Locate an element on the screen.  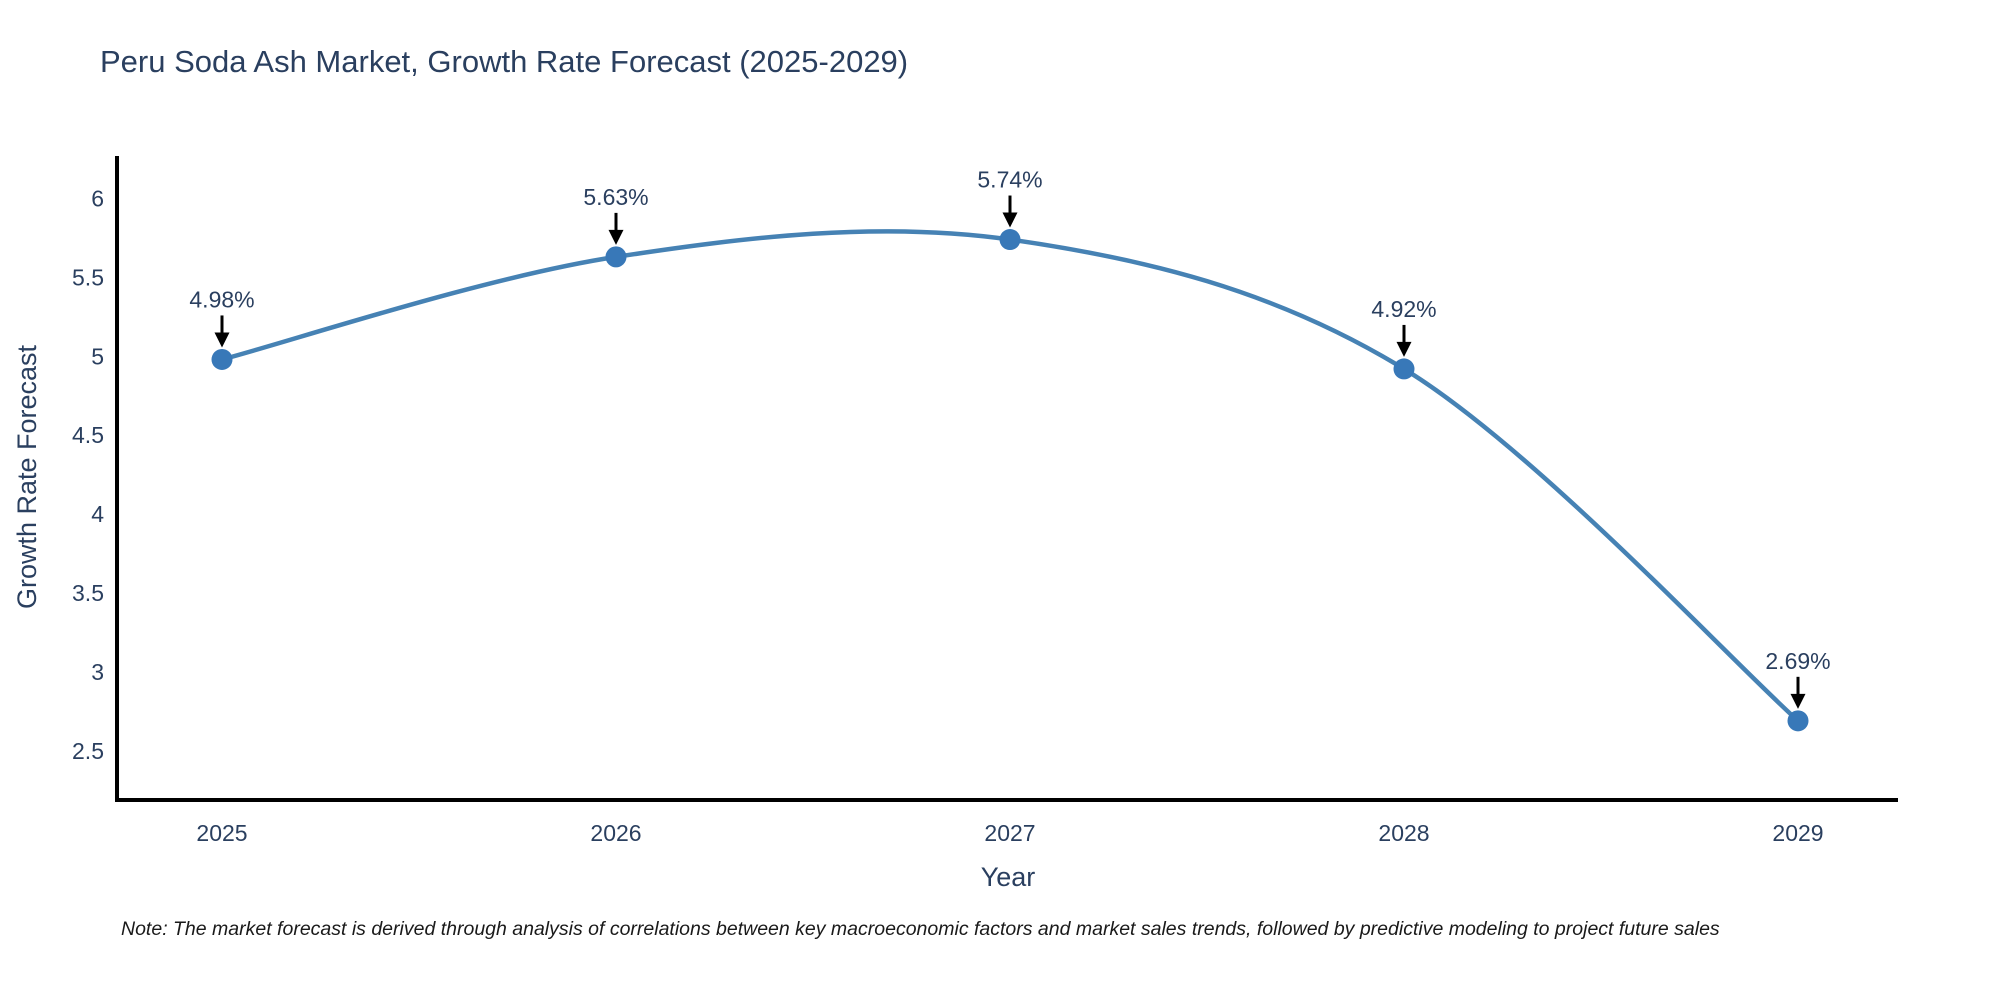
y-tick-label: 2.5 is located at coordinates (88, 751).